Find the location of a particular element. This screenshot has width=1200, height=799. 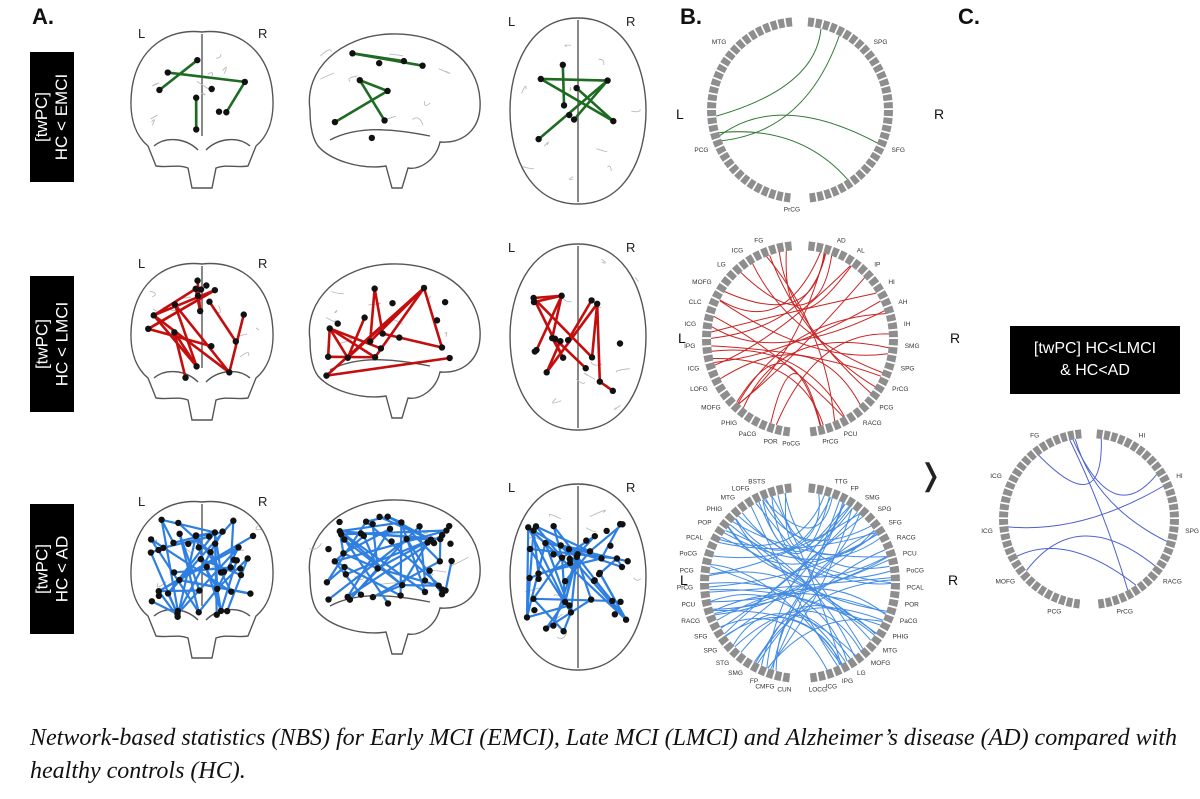

hemi-right-label: R is located at coordinates (631, 21).